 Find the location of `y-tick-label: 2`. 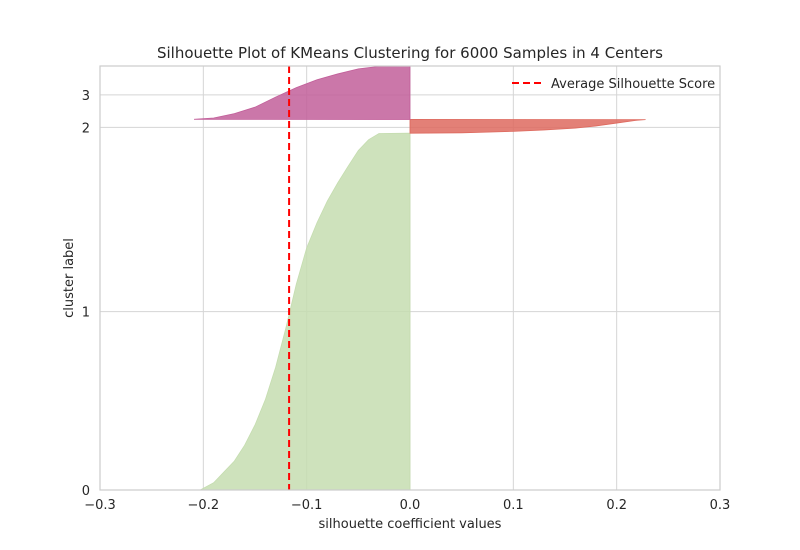

y-tick-label: 2 is located at coordinates (86, 128).